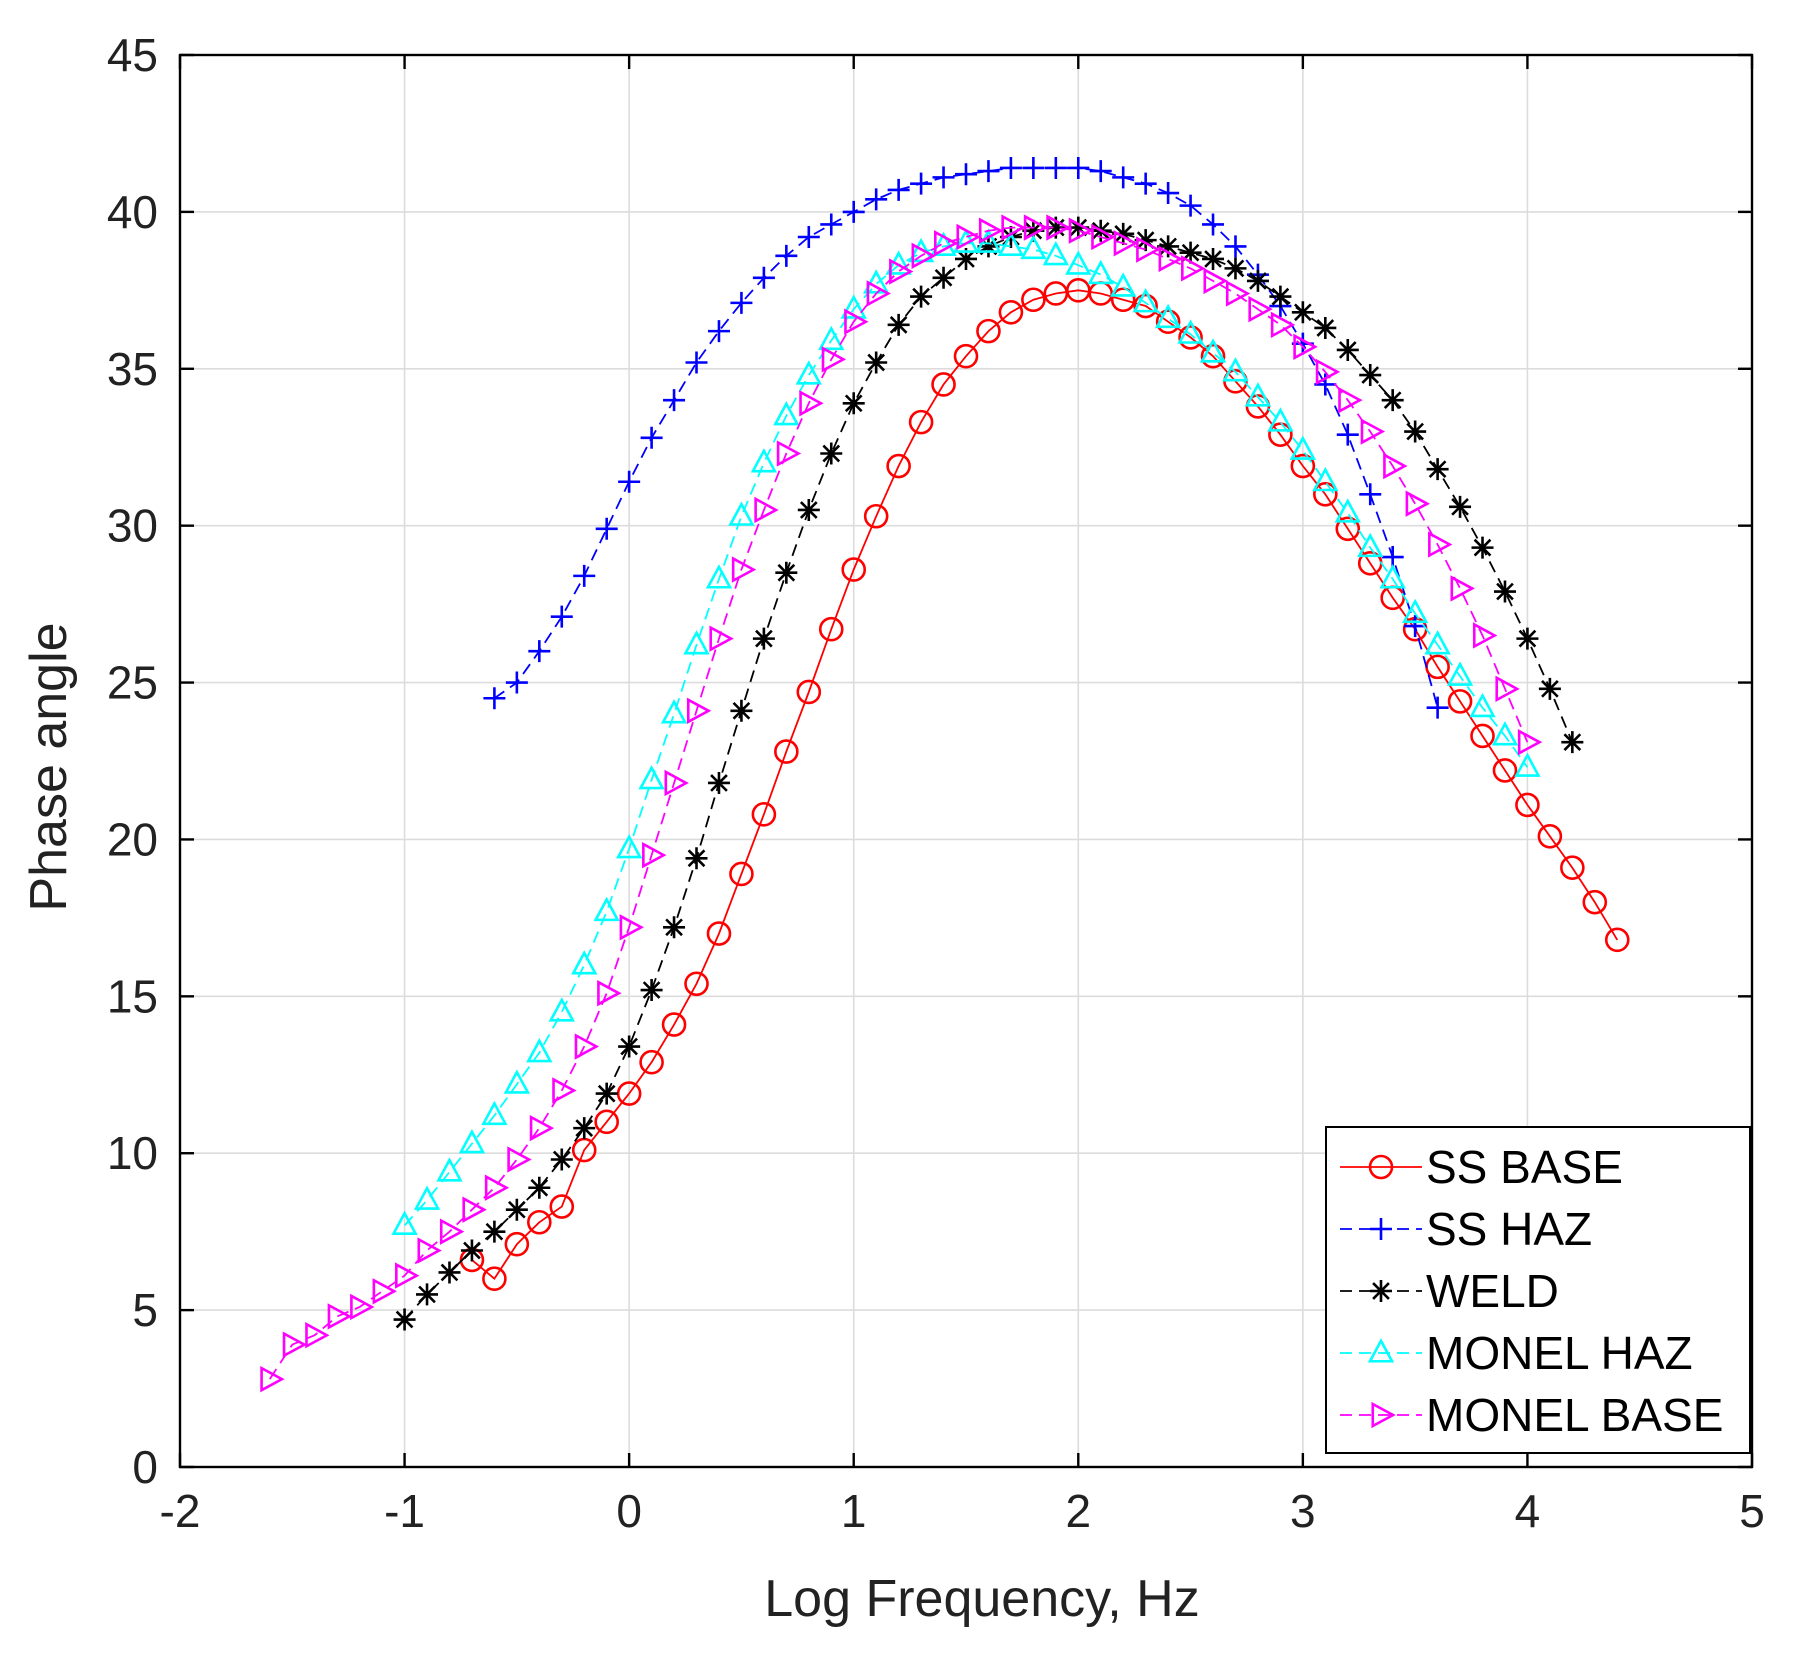 This screenshot has width=1794, height=1653. Describe the element at coordinates (981, 1599) in the screenshot. I see `x-axis-label: Log Frequency, Hz` at that location.